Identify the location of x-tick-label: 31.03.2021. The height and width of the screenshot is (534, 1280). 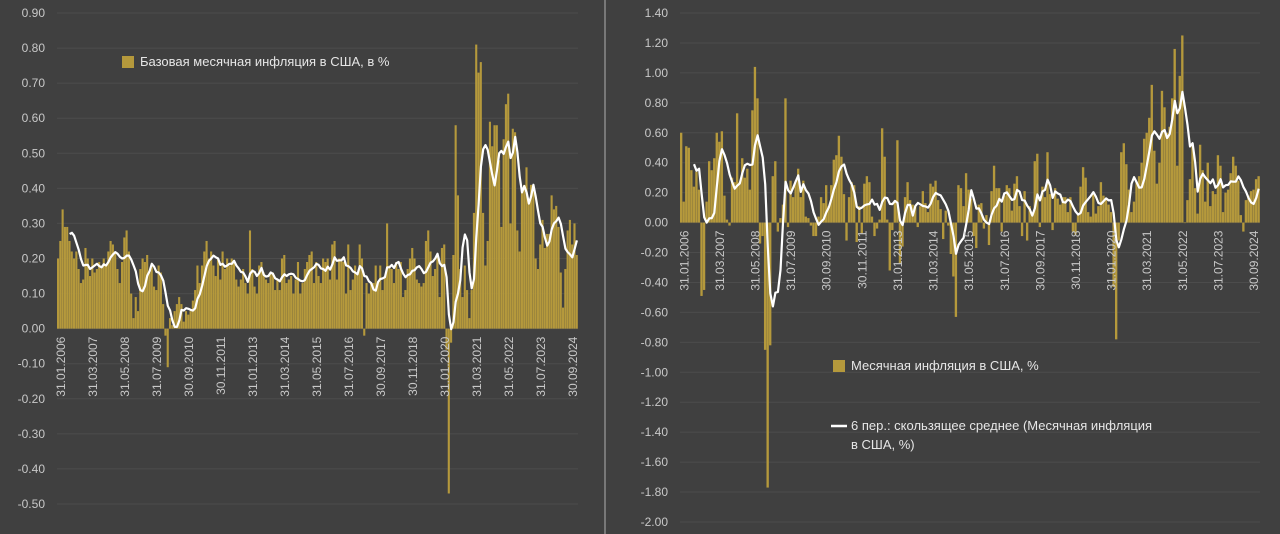
(477, 366).